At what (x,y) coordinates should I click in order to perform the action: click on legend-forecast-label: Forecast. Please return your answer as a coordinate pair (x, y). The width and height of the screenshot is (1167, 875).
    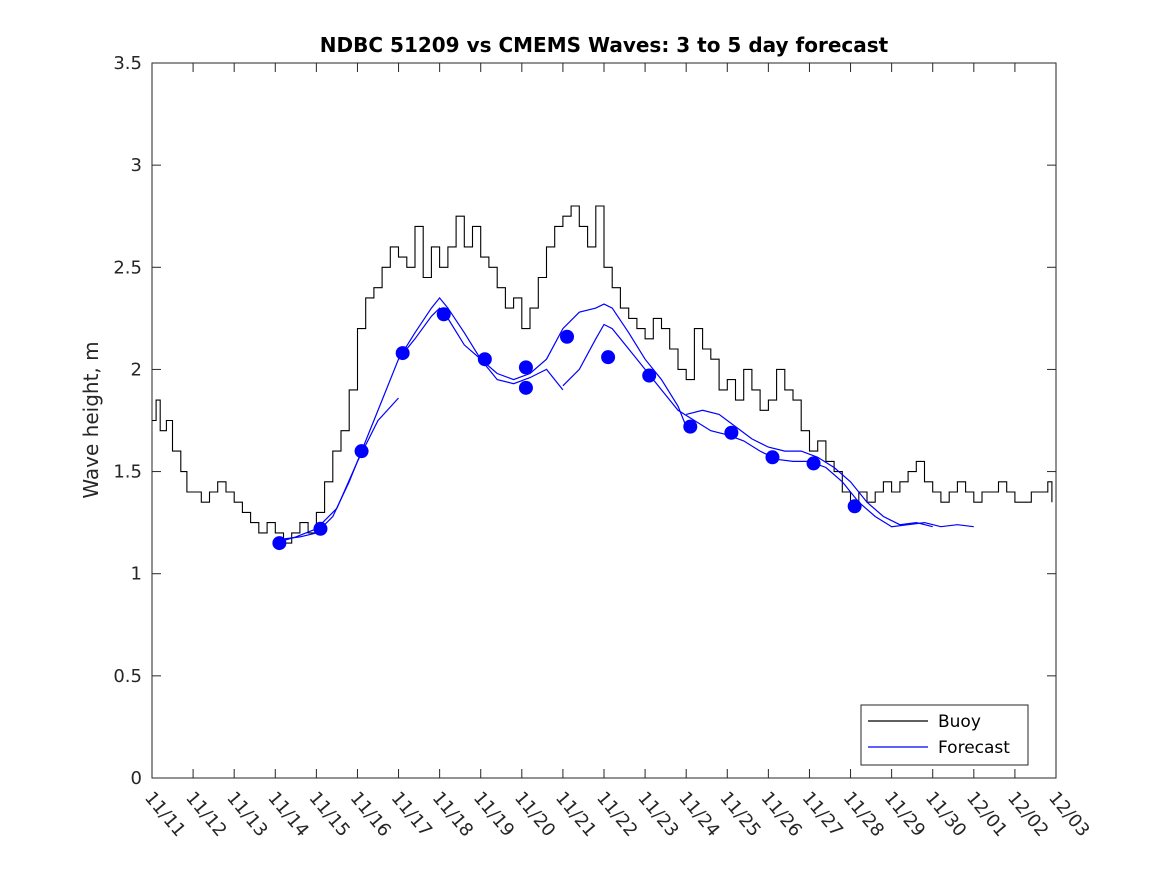
    Looking at the image, I should click on (974, 748).